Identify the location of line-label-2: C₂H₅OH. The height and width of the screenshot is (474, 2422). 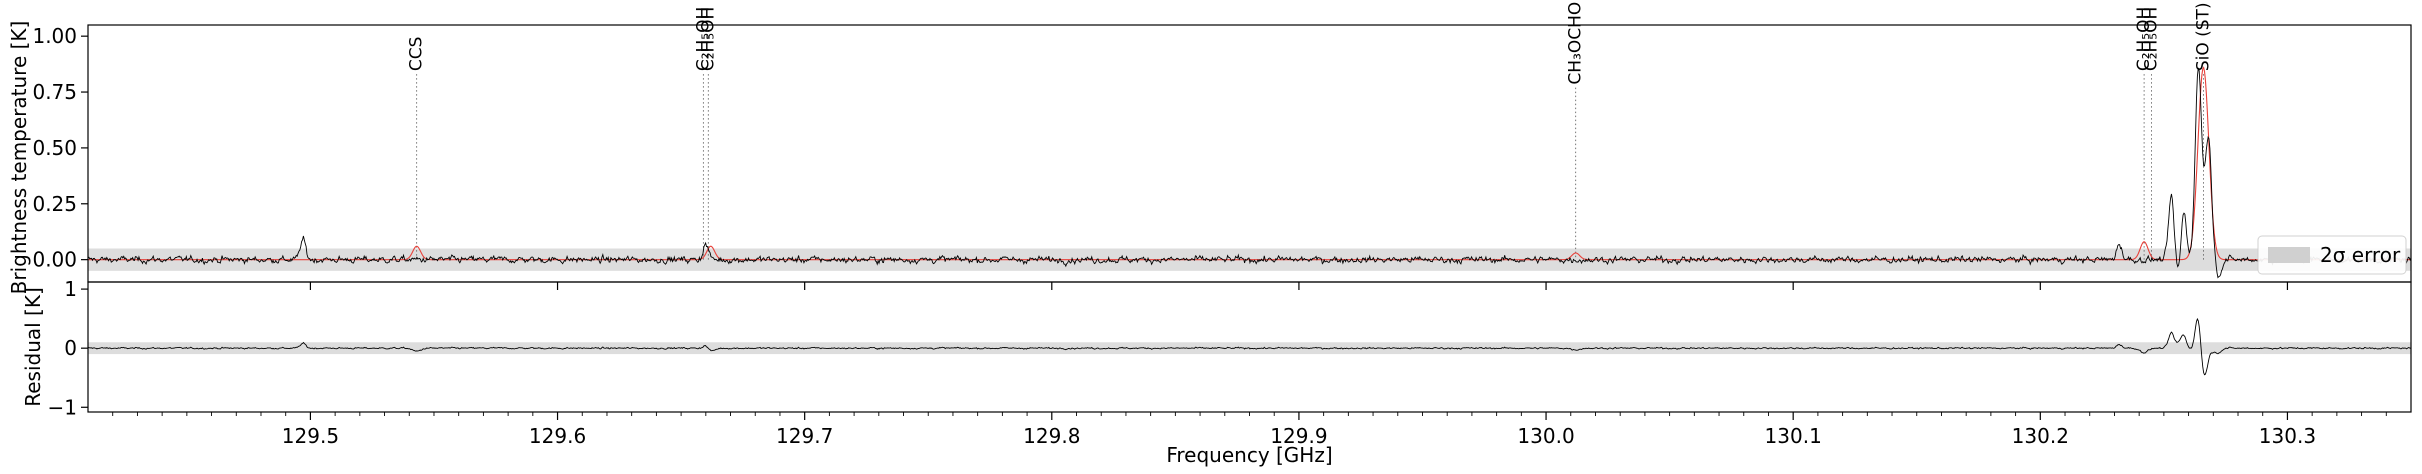
(708, 39).